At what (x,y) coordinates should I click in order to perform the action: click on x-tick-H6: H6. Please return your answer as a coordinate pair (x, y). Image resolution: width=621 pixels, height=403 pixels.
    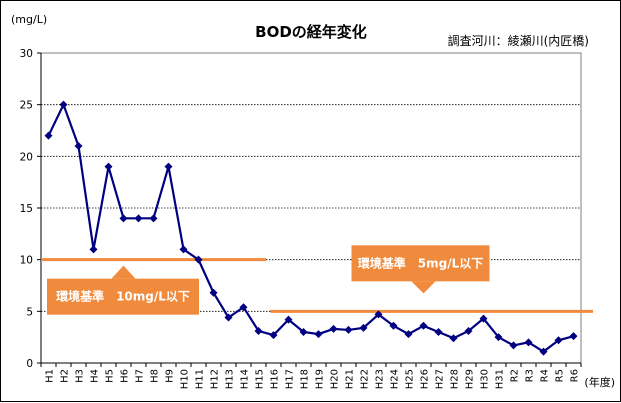
    Looking at the image, I should click on (125, 376).